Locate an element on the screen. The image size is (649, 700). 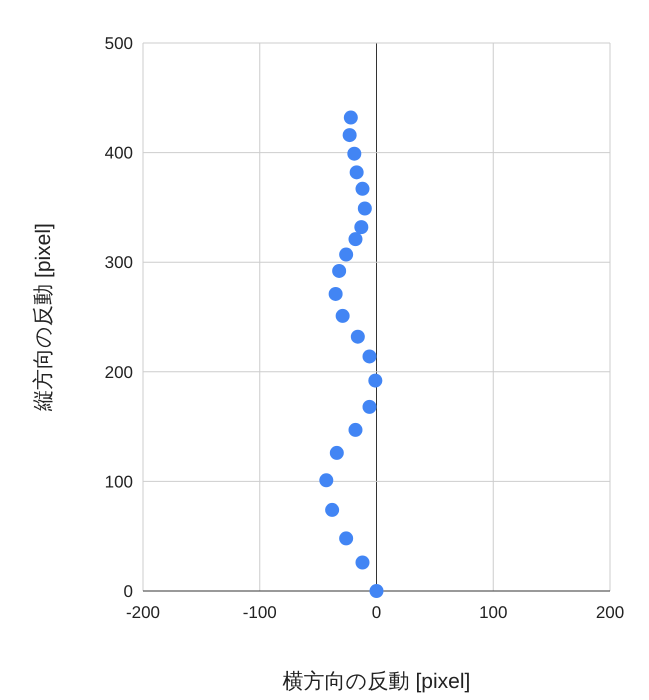
x-tick-label: 200 is located at coordinates (610, 612).